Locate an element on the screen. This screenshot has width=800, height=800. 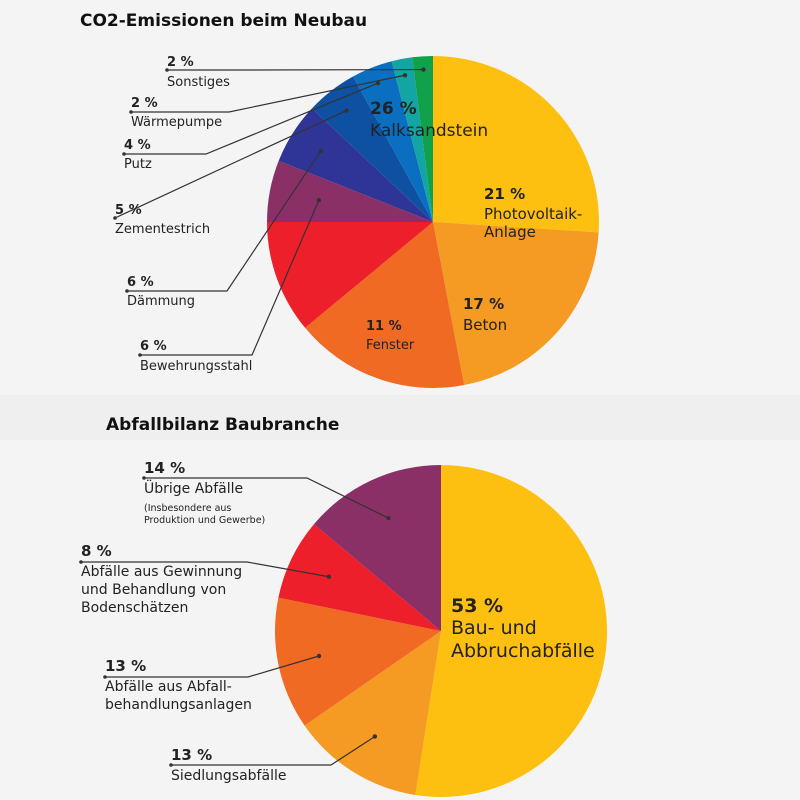
slice-name-label: Photovoltaik-Anlage is located at coordinates (533, 223).